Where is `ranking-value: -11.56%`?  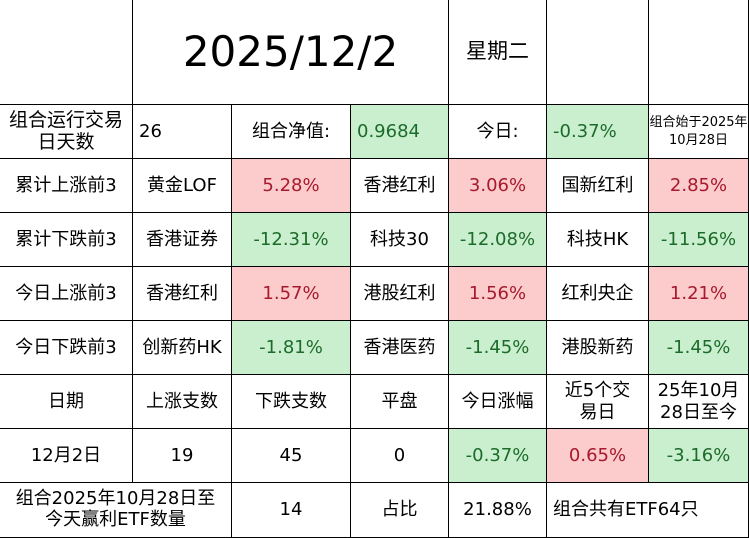 ranking-value: -11.56% is located at coordinates (699, 240).